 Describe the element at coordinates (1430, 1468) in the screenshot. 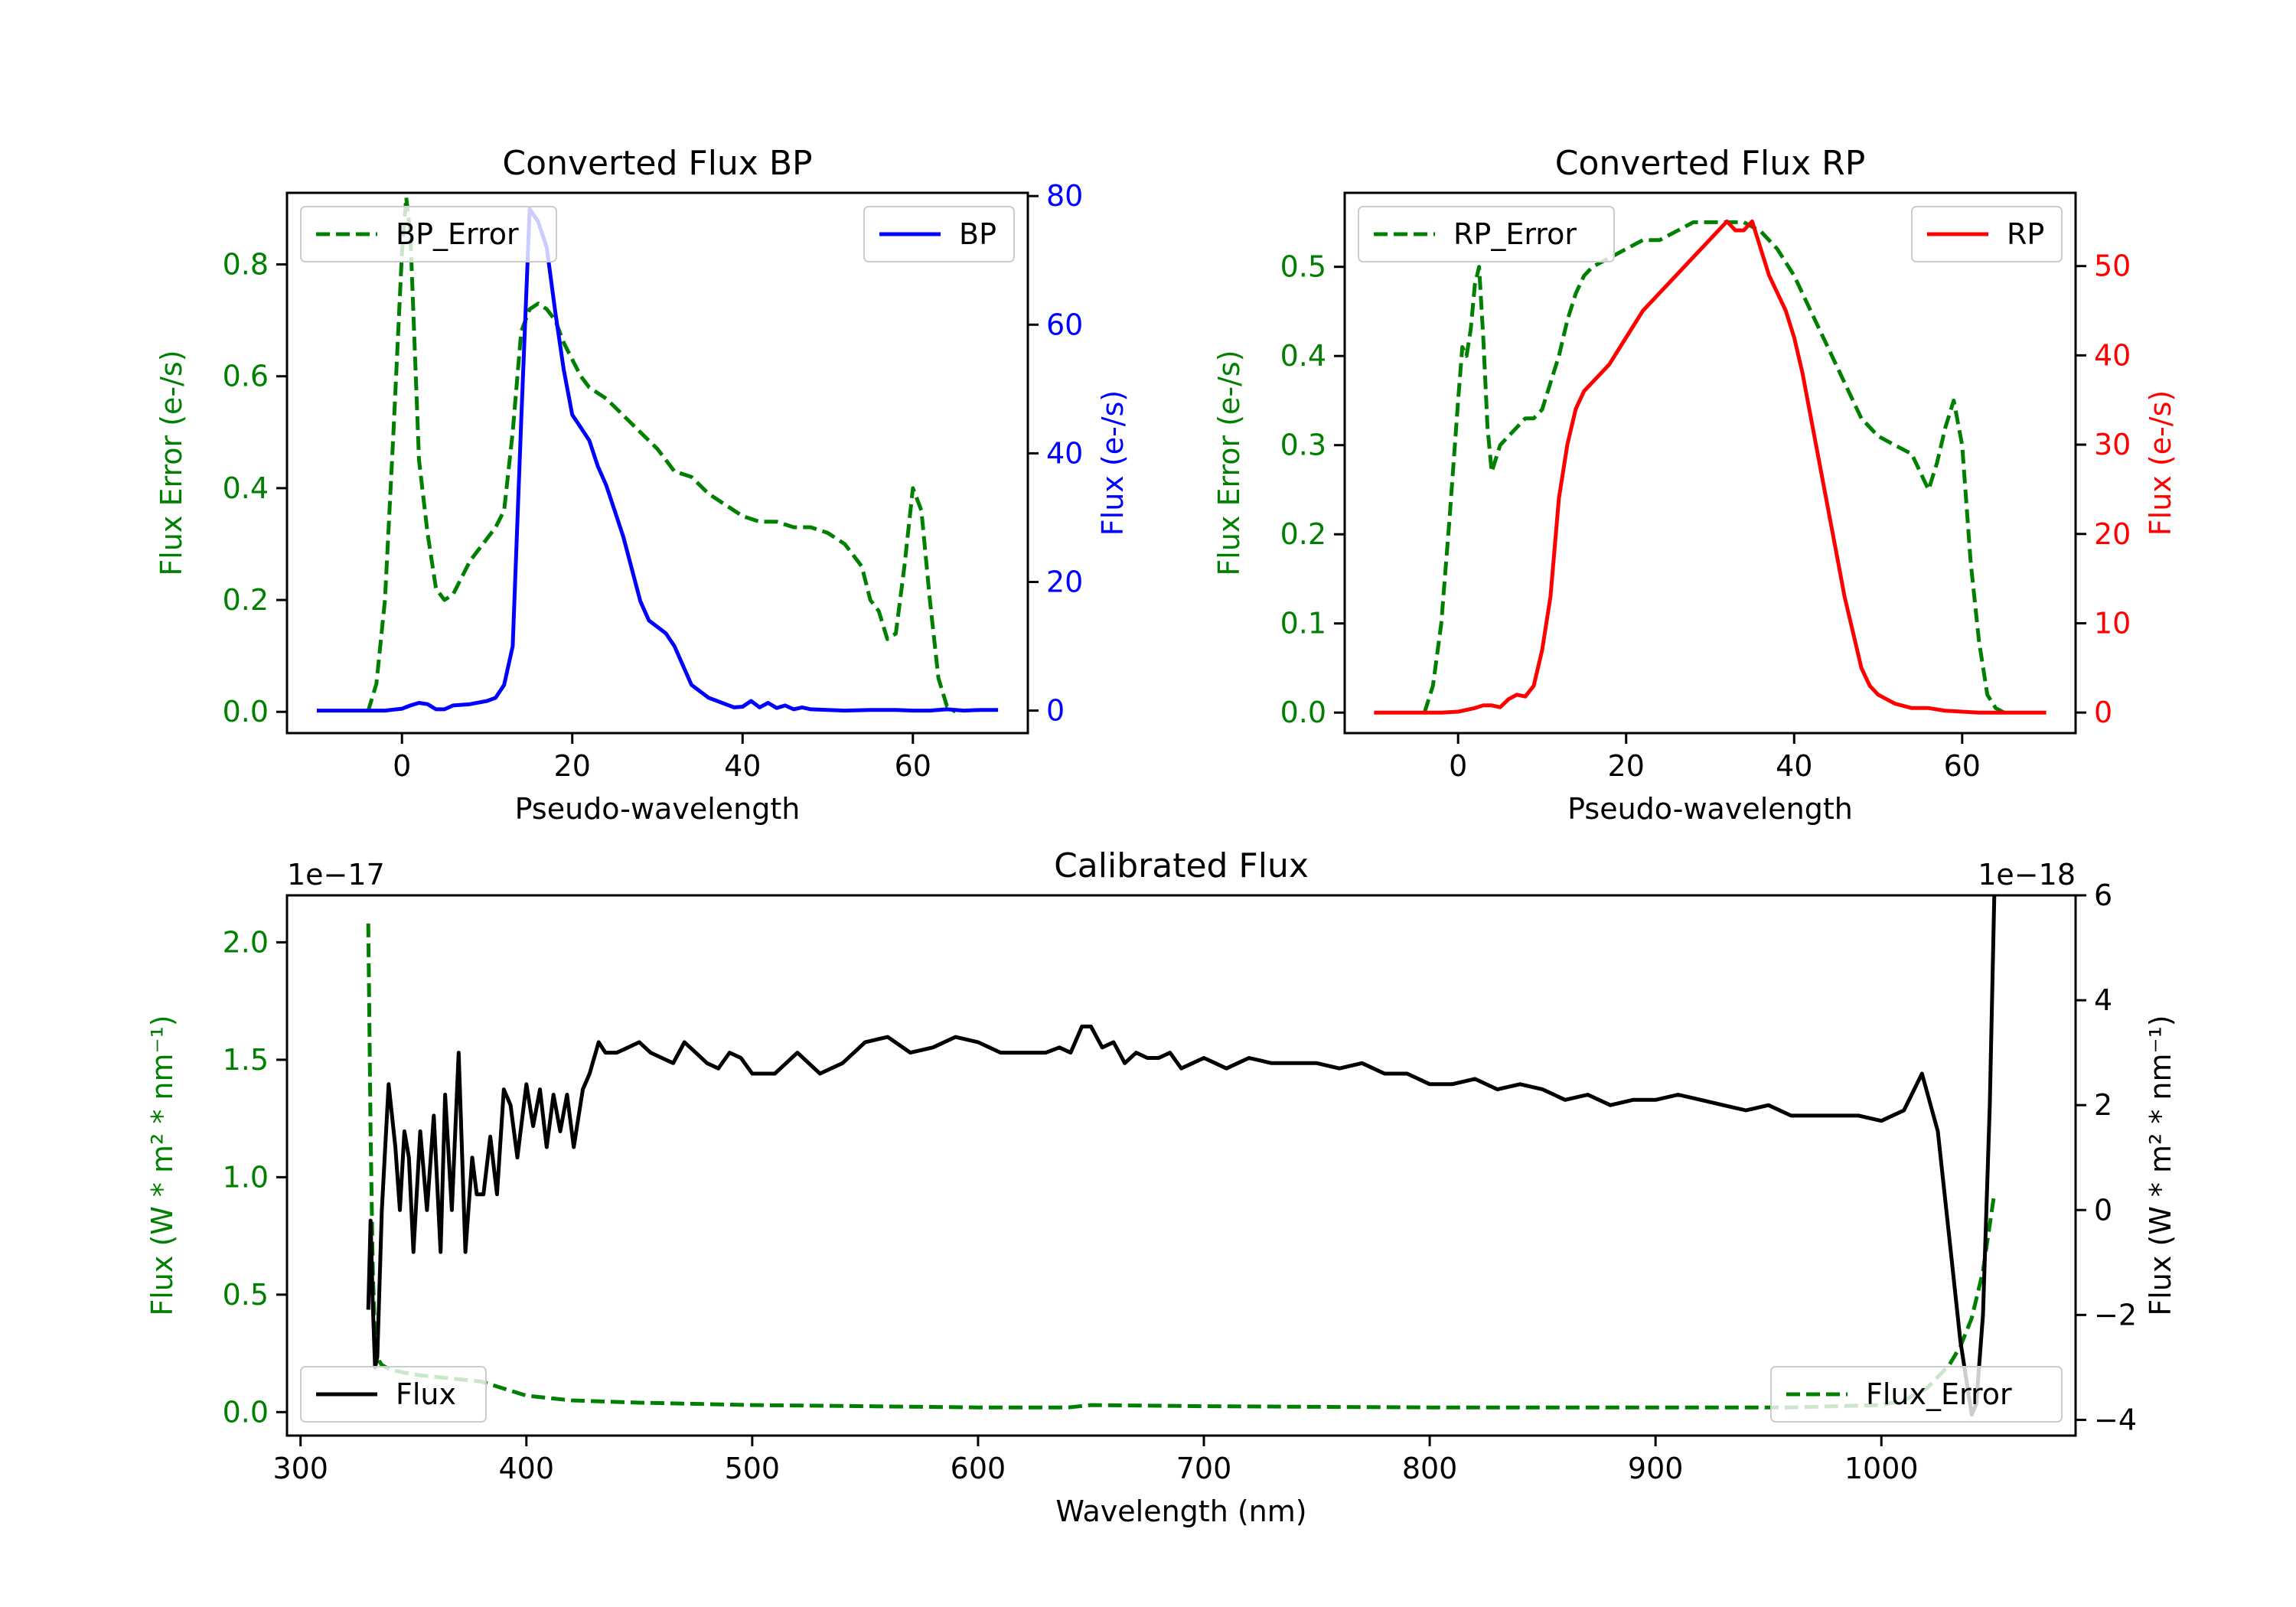

I see `cal-x-tick-label: 800` at that location.